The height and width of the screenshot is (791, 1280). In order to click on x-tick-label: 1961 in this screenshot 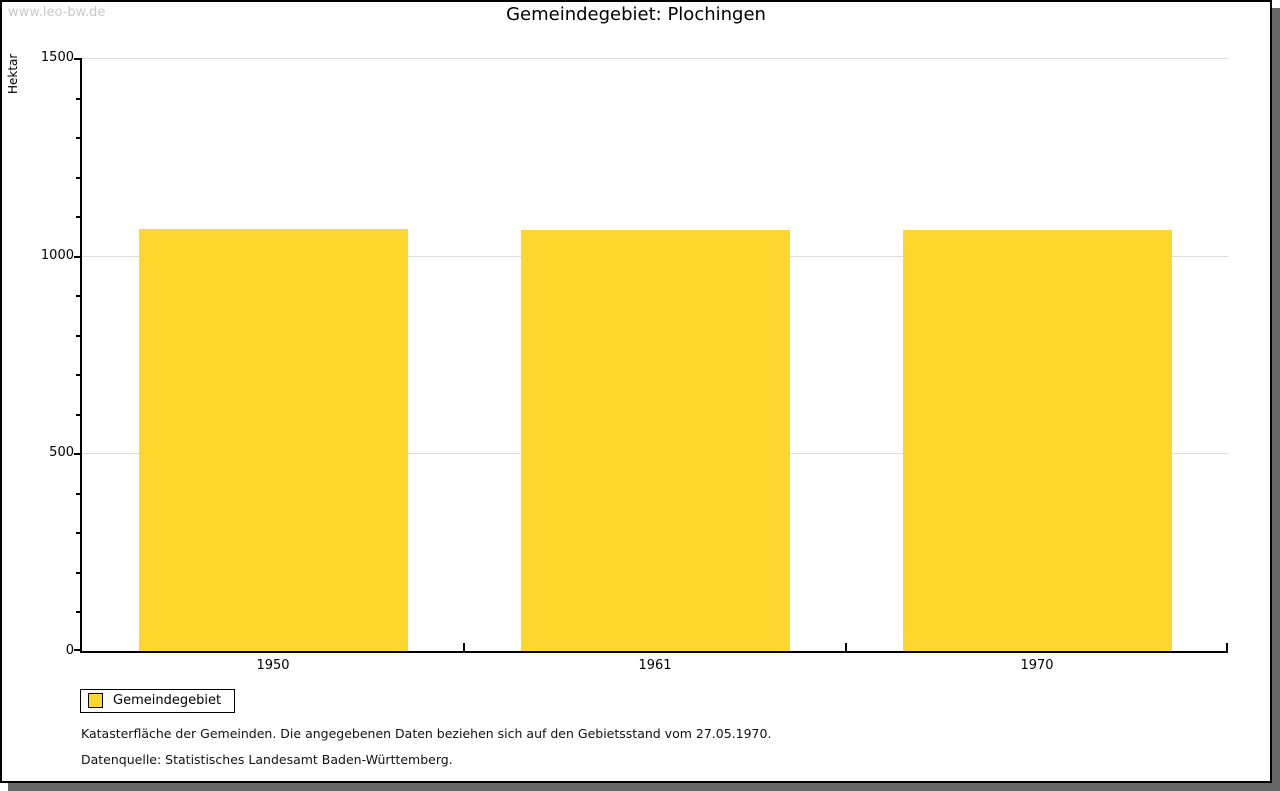, I will do `click(655, 665)`.